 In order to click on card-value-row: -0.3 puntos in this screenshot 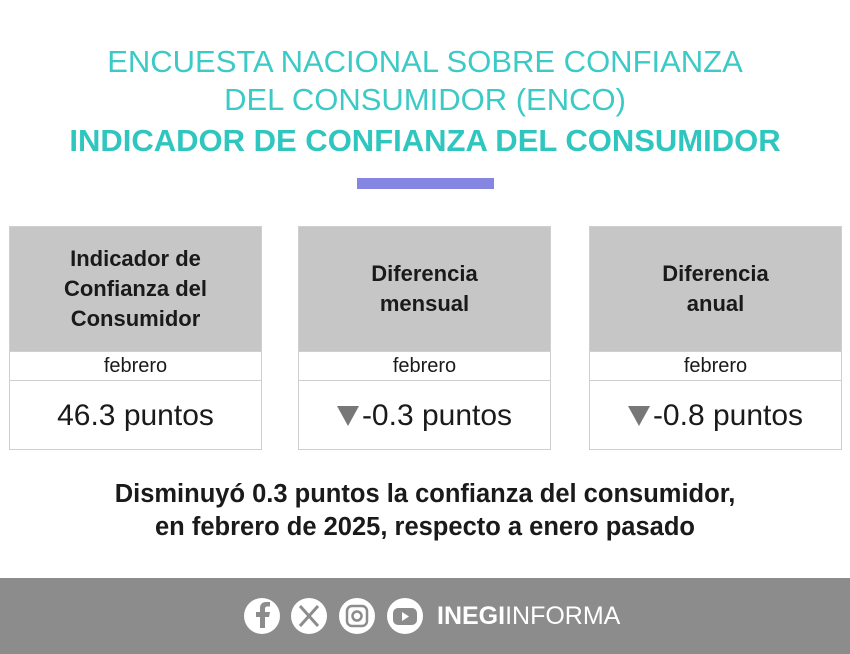, I will do `click(424, 416)`.